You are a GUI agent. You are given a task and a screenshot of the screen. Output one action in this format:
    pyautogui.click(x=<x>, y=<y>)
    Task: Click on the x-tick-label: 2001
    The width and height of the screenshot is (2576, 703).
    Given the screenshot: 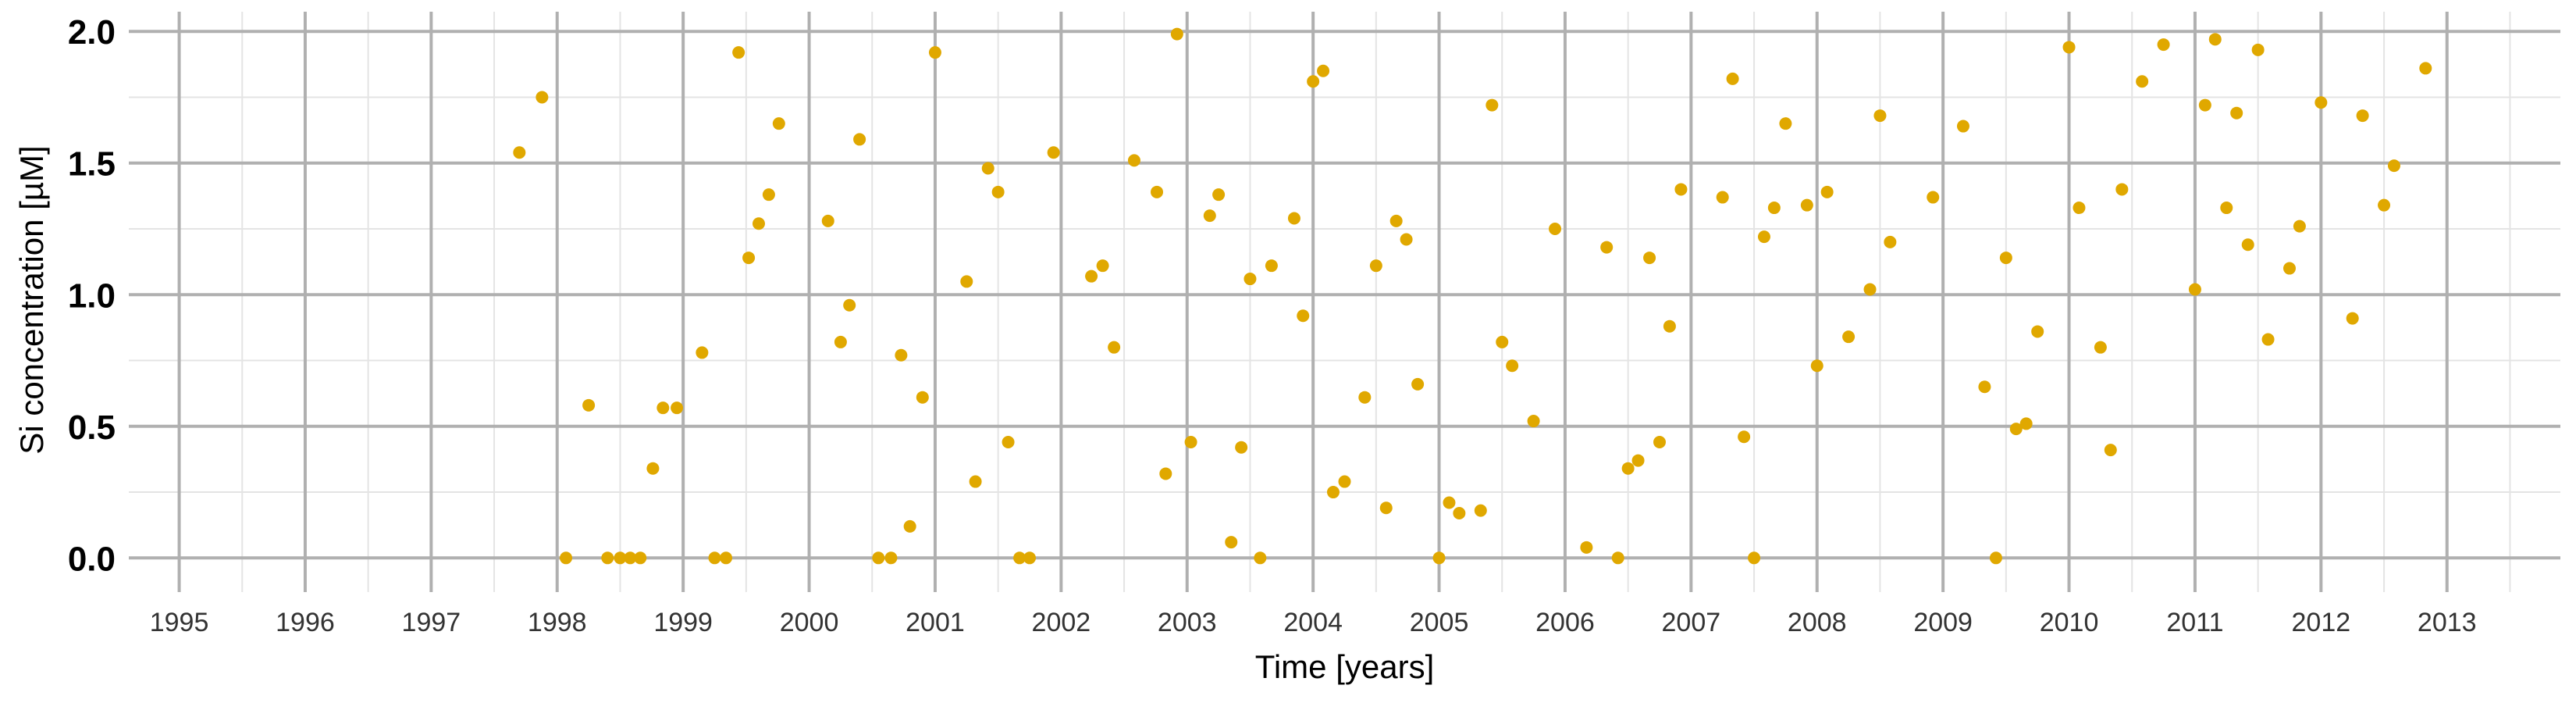 What is the action you would take?
    pyautogui.click(x=935, y=622)
    